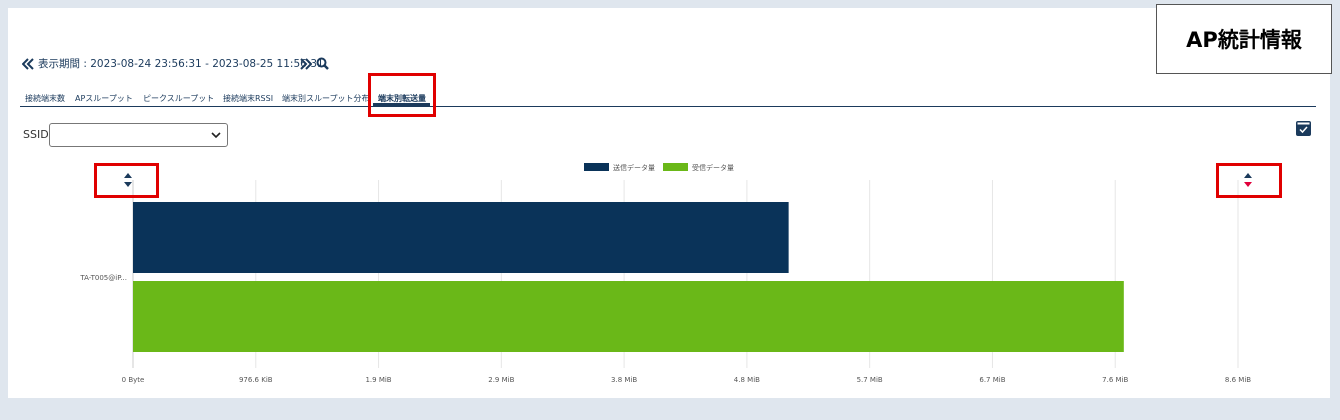 This screenshot has height=420, width=1340. I want to click on prev-period-icon, so click(28, 64).